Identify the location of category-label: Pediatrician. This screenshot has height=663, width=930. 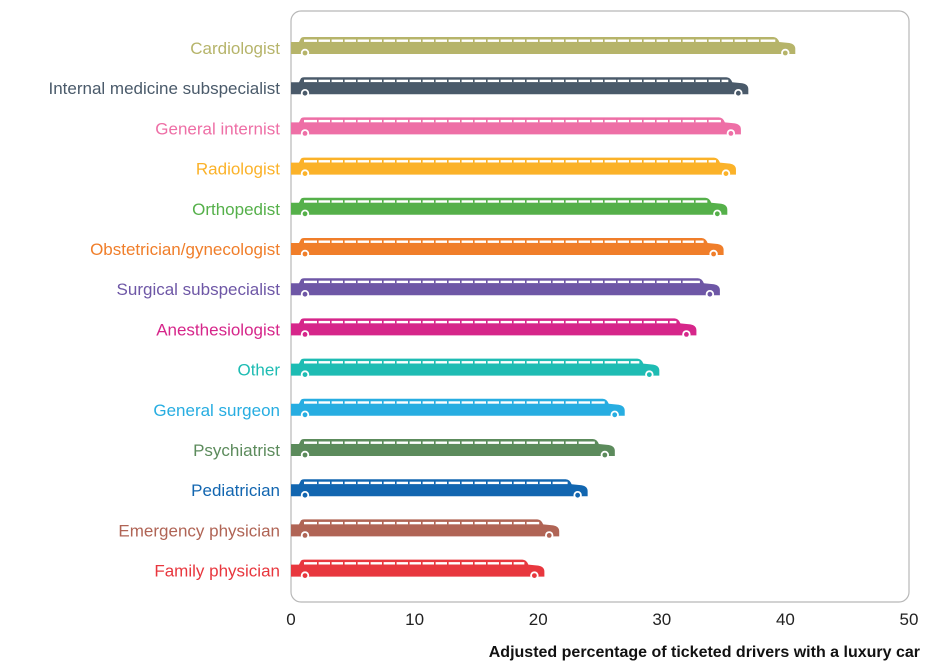
(235, 490).